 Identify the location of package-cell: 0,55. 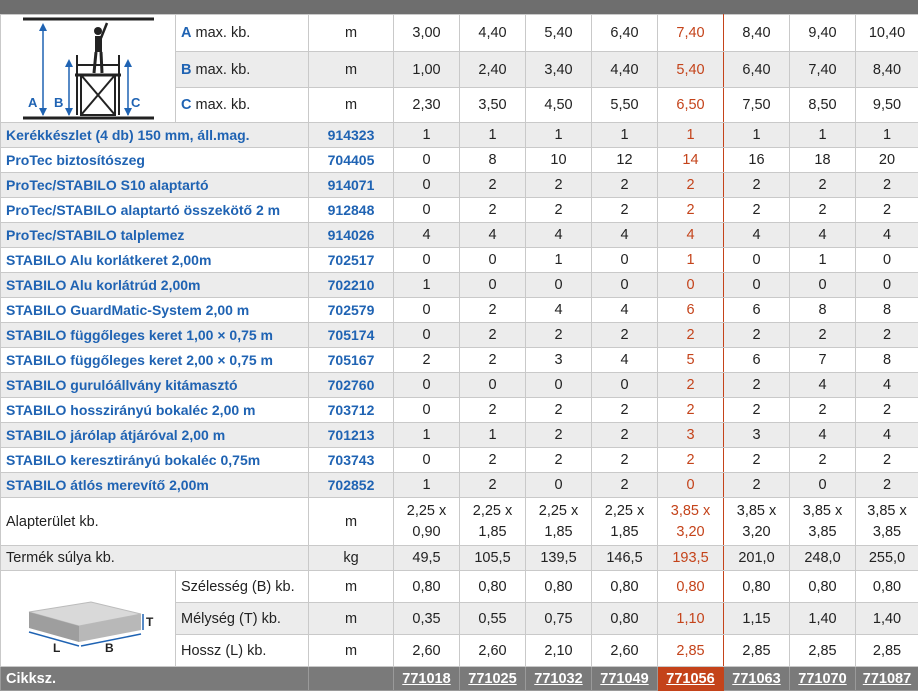
(493, 619).